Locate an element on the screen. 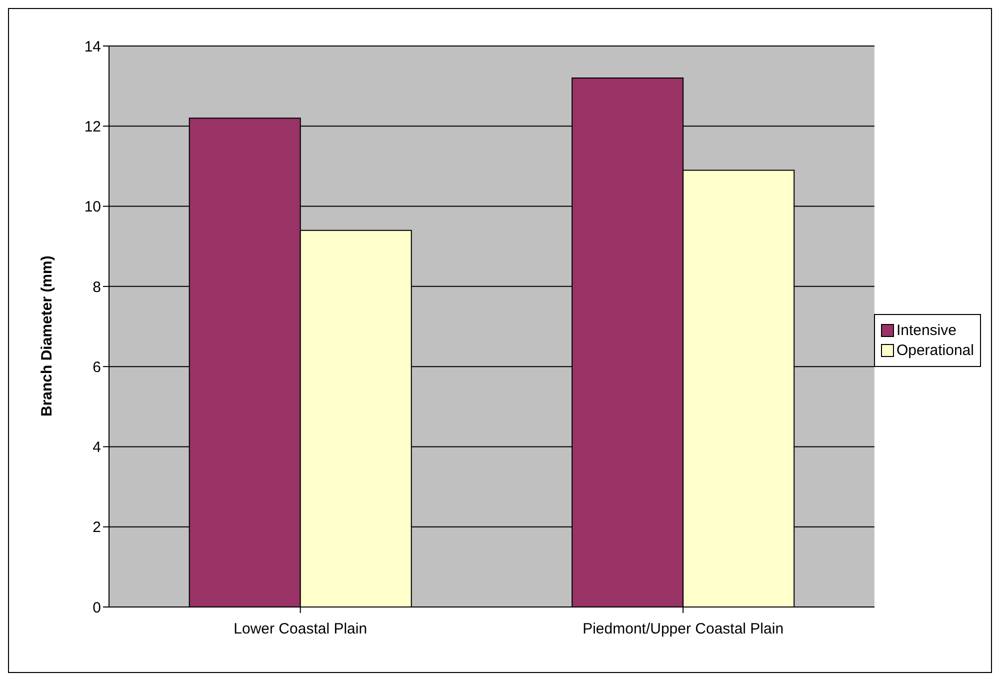 Image resolution: width=1000 pixels, height=681 pixels. x-tick-label: Piedmont/Upper Coastal Plain is located at coordinates (683, 629).